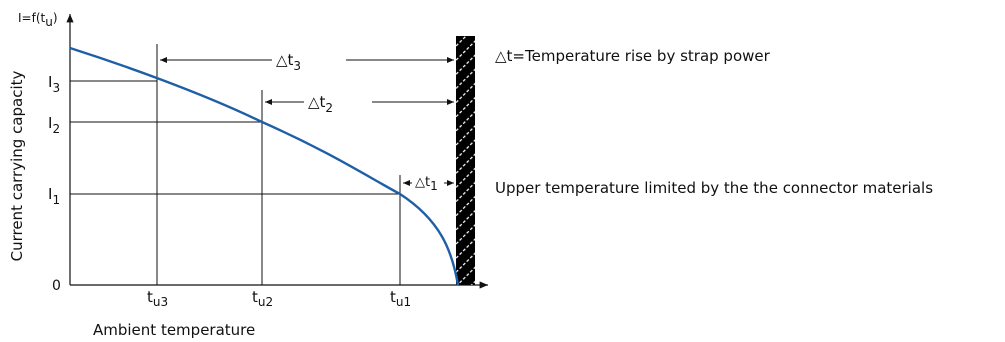 The height and width of the screenshot is (342, 1005). What do you see at coordinates (633, 56) in the screenshot?
I see `delta-legend: △t=Temperature rise by strap power` at bounding box center [633, 56].